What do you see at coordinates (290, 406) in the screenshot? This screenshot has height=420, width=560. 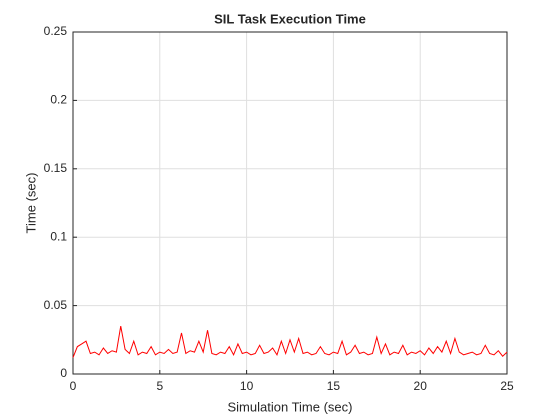 I see `x-axis-label: Simulation Time (sec)` at bounding box center [290, 406].